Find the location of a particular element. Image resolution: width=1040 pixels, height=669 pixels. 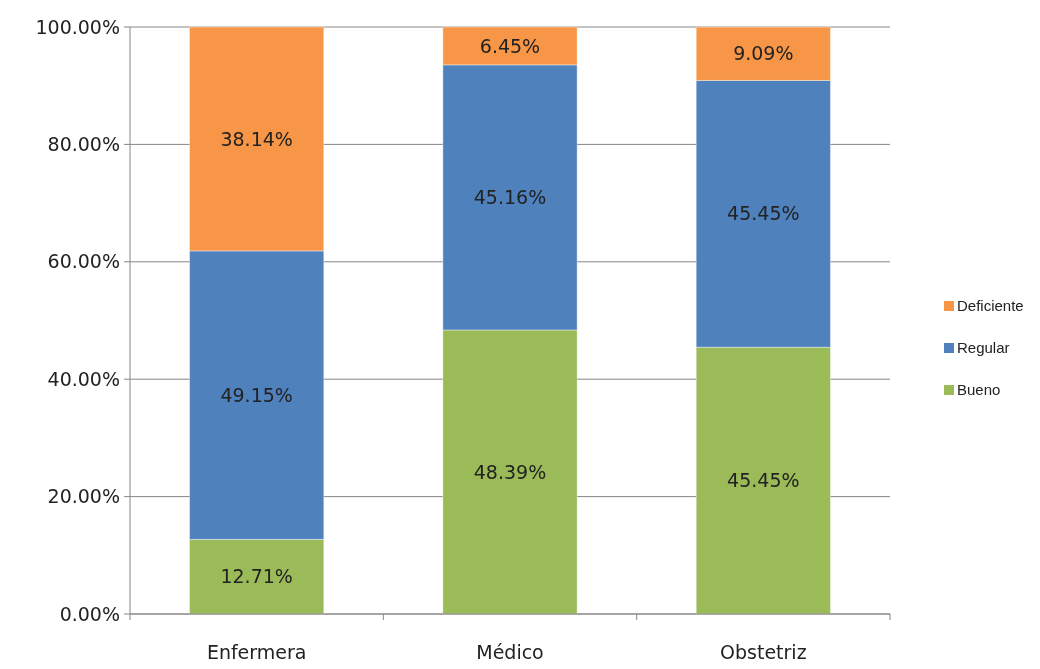

data-label: 38.14% is located at coordinates (256, 138).